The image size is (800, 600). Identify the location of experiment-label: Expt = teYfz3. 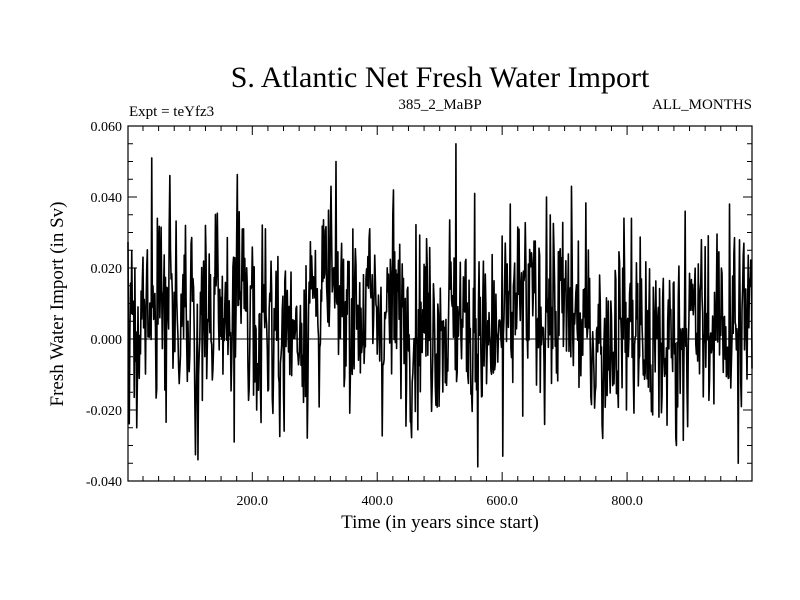
(171, 112).